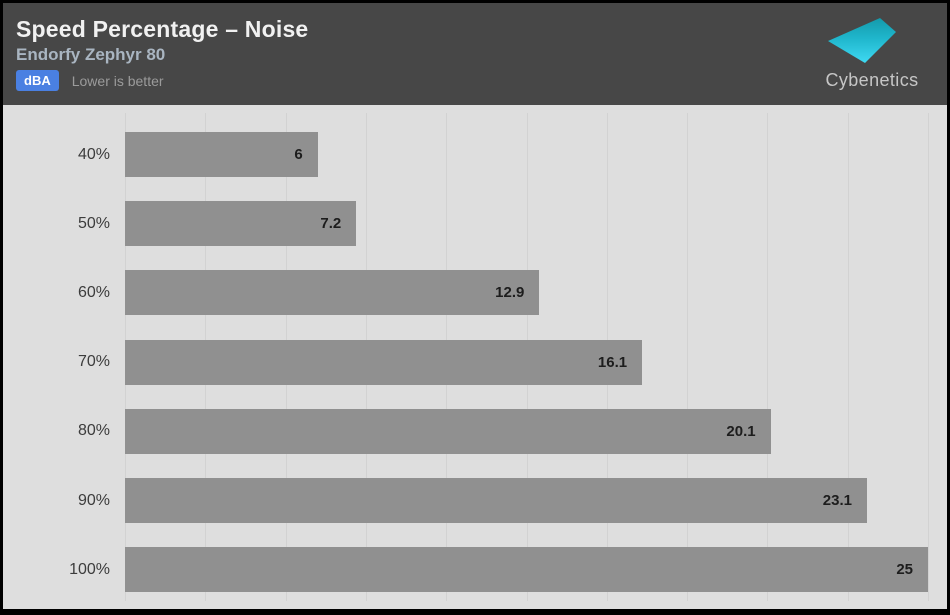 This screenshot has width=950, height=615. Describe the element at coordinates (384, 362) in the screenshot. I see `bar: 16.1` at that location.